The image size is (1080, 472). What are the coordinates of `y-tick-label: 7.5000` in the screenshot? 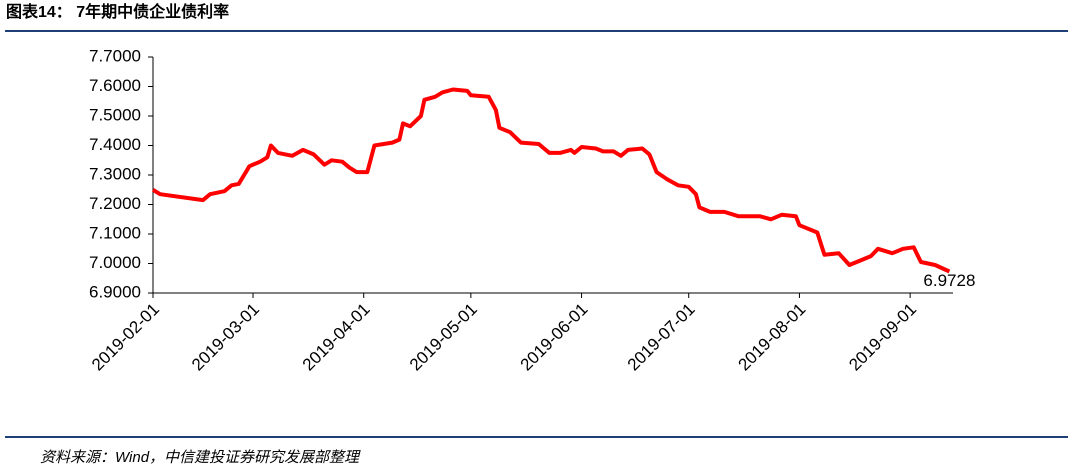 It's located at (115, 114).